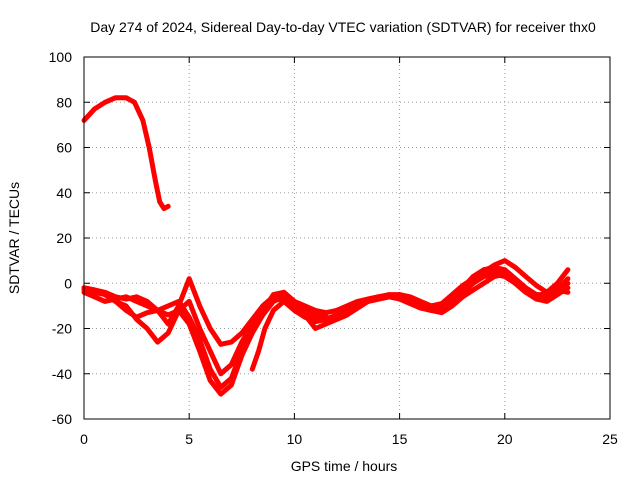 The height and width of the screenshot is (480, 640). What do you see at coordinates (64, 238) in the screenshot?
I see `y-tick-label: 20` at bounding box center [64, 238].